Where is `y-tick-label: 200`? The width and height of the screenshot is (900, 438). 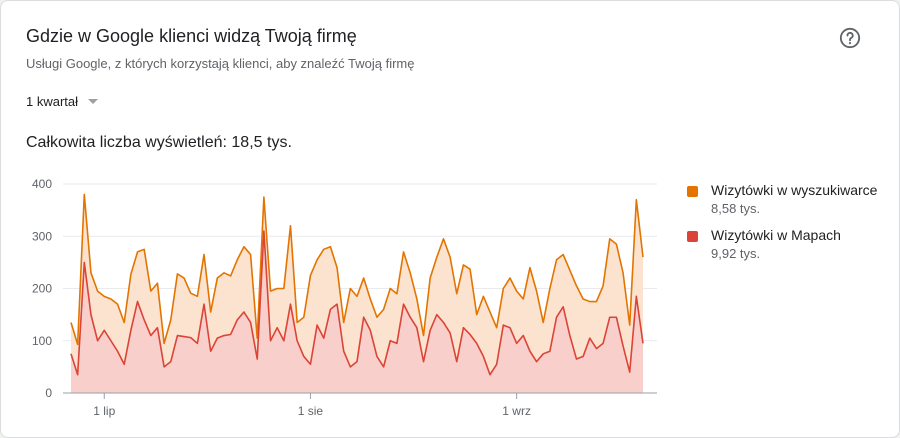 y-tick-label: 200 is located at coordinates (42, 289).